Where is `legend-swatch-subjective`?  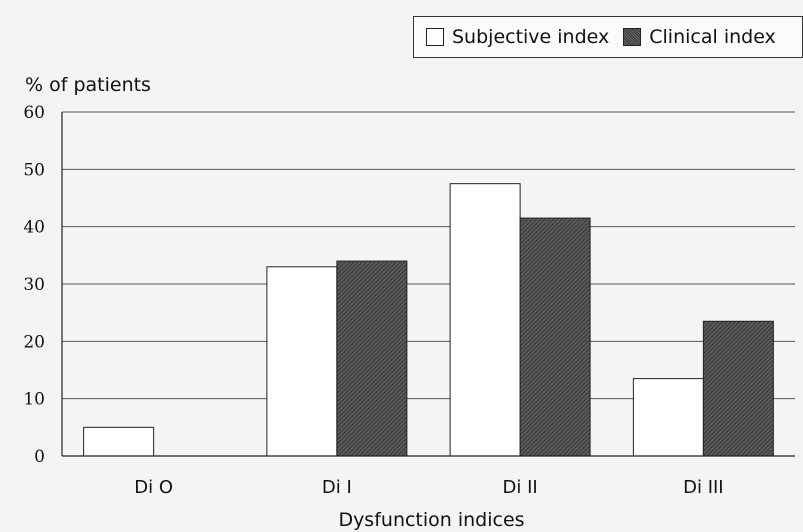 legend-swatch-subjective is located at coordinates (435, 37).